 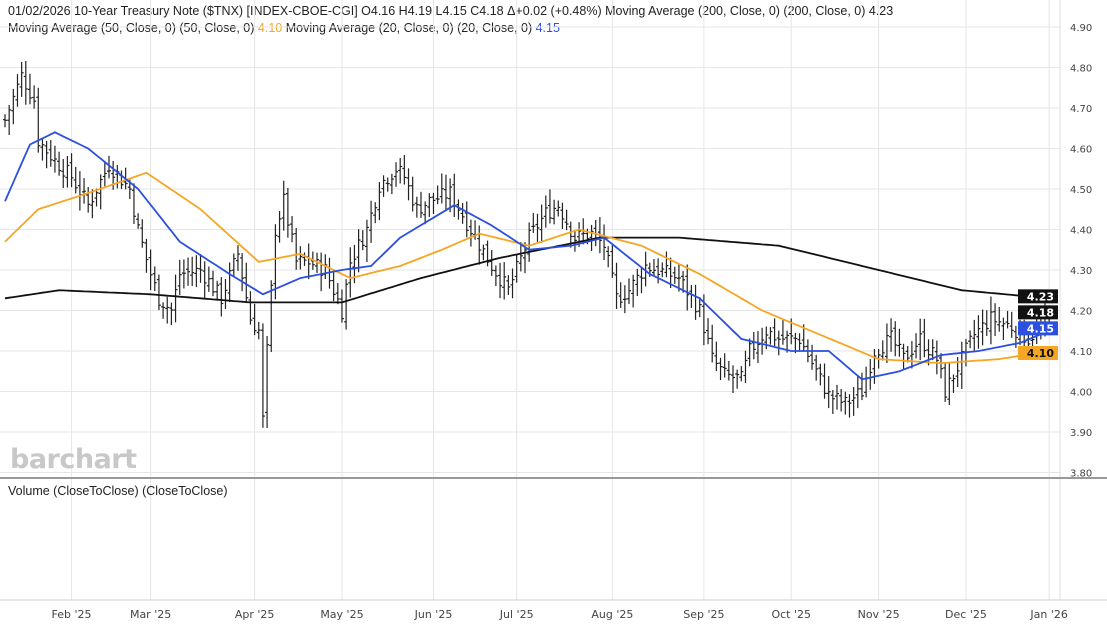 I want to click on x-tick-label: Jun '25, so click(x=433, y=614).